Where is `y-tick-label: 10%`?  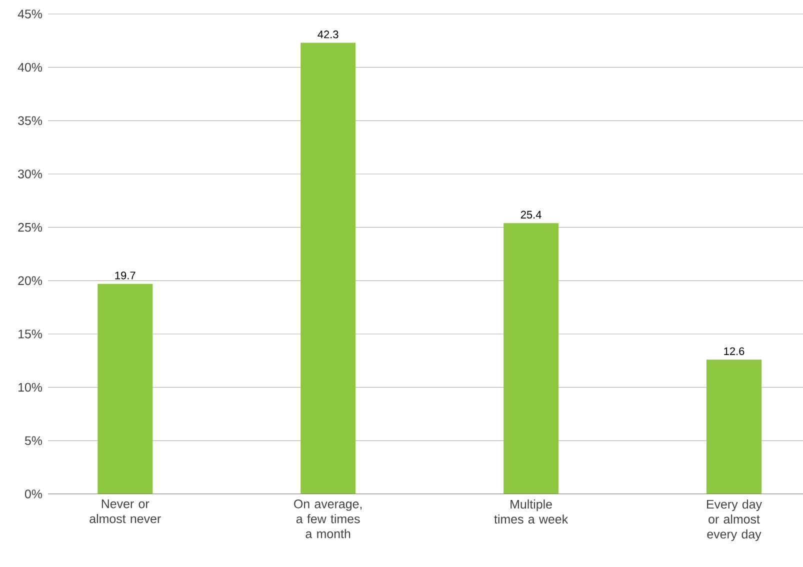
y-tick-label: 10% is located at coordinates (30, 387).